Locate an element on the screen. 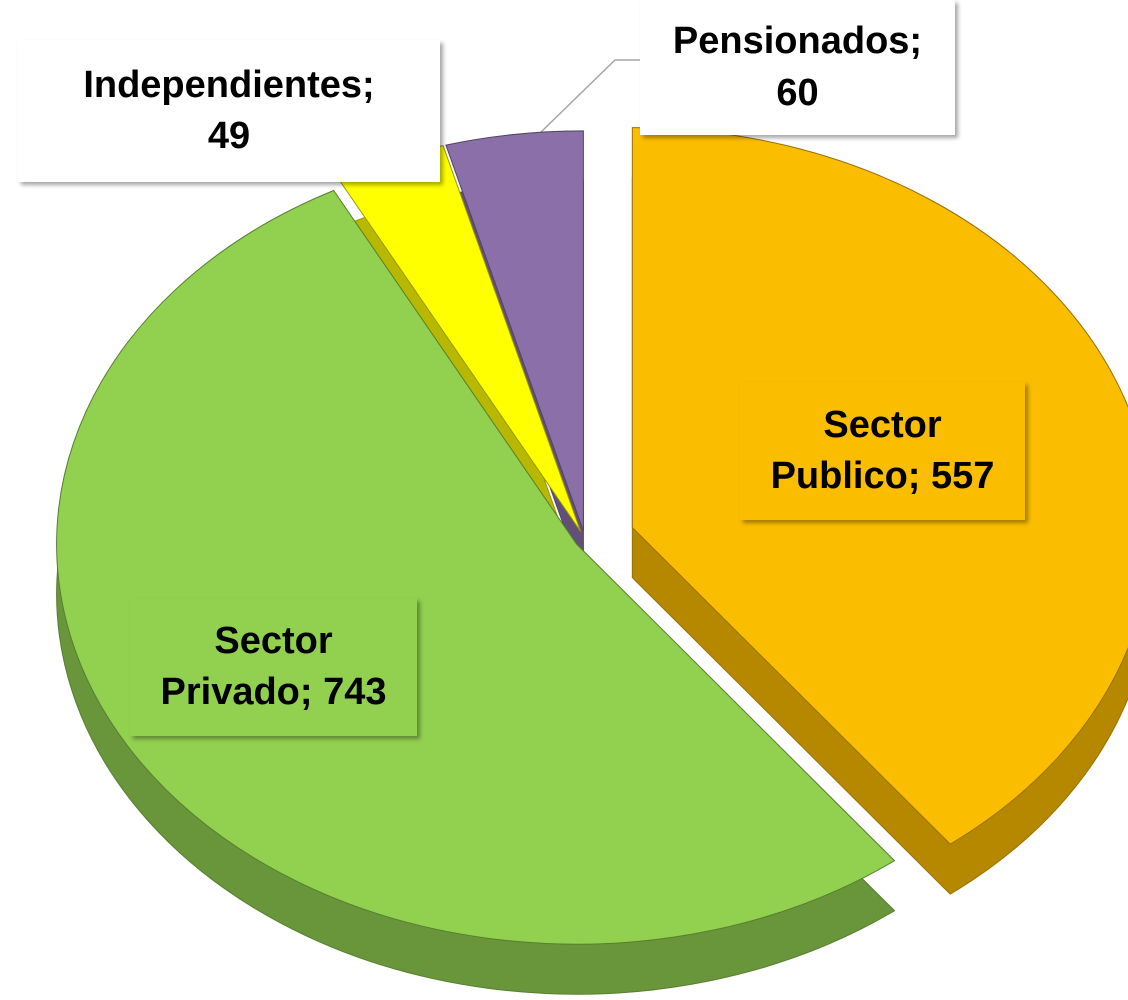 Image resolution: width=1128 pixels, height=1000 pixels. data-label: Sector Privado; 743 is located at coordinates (273, 667).